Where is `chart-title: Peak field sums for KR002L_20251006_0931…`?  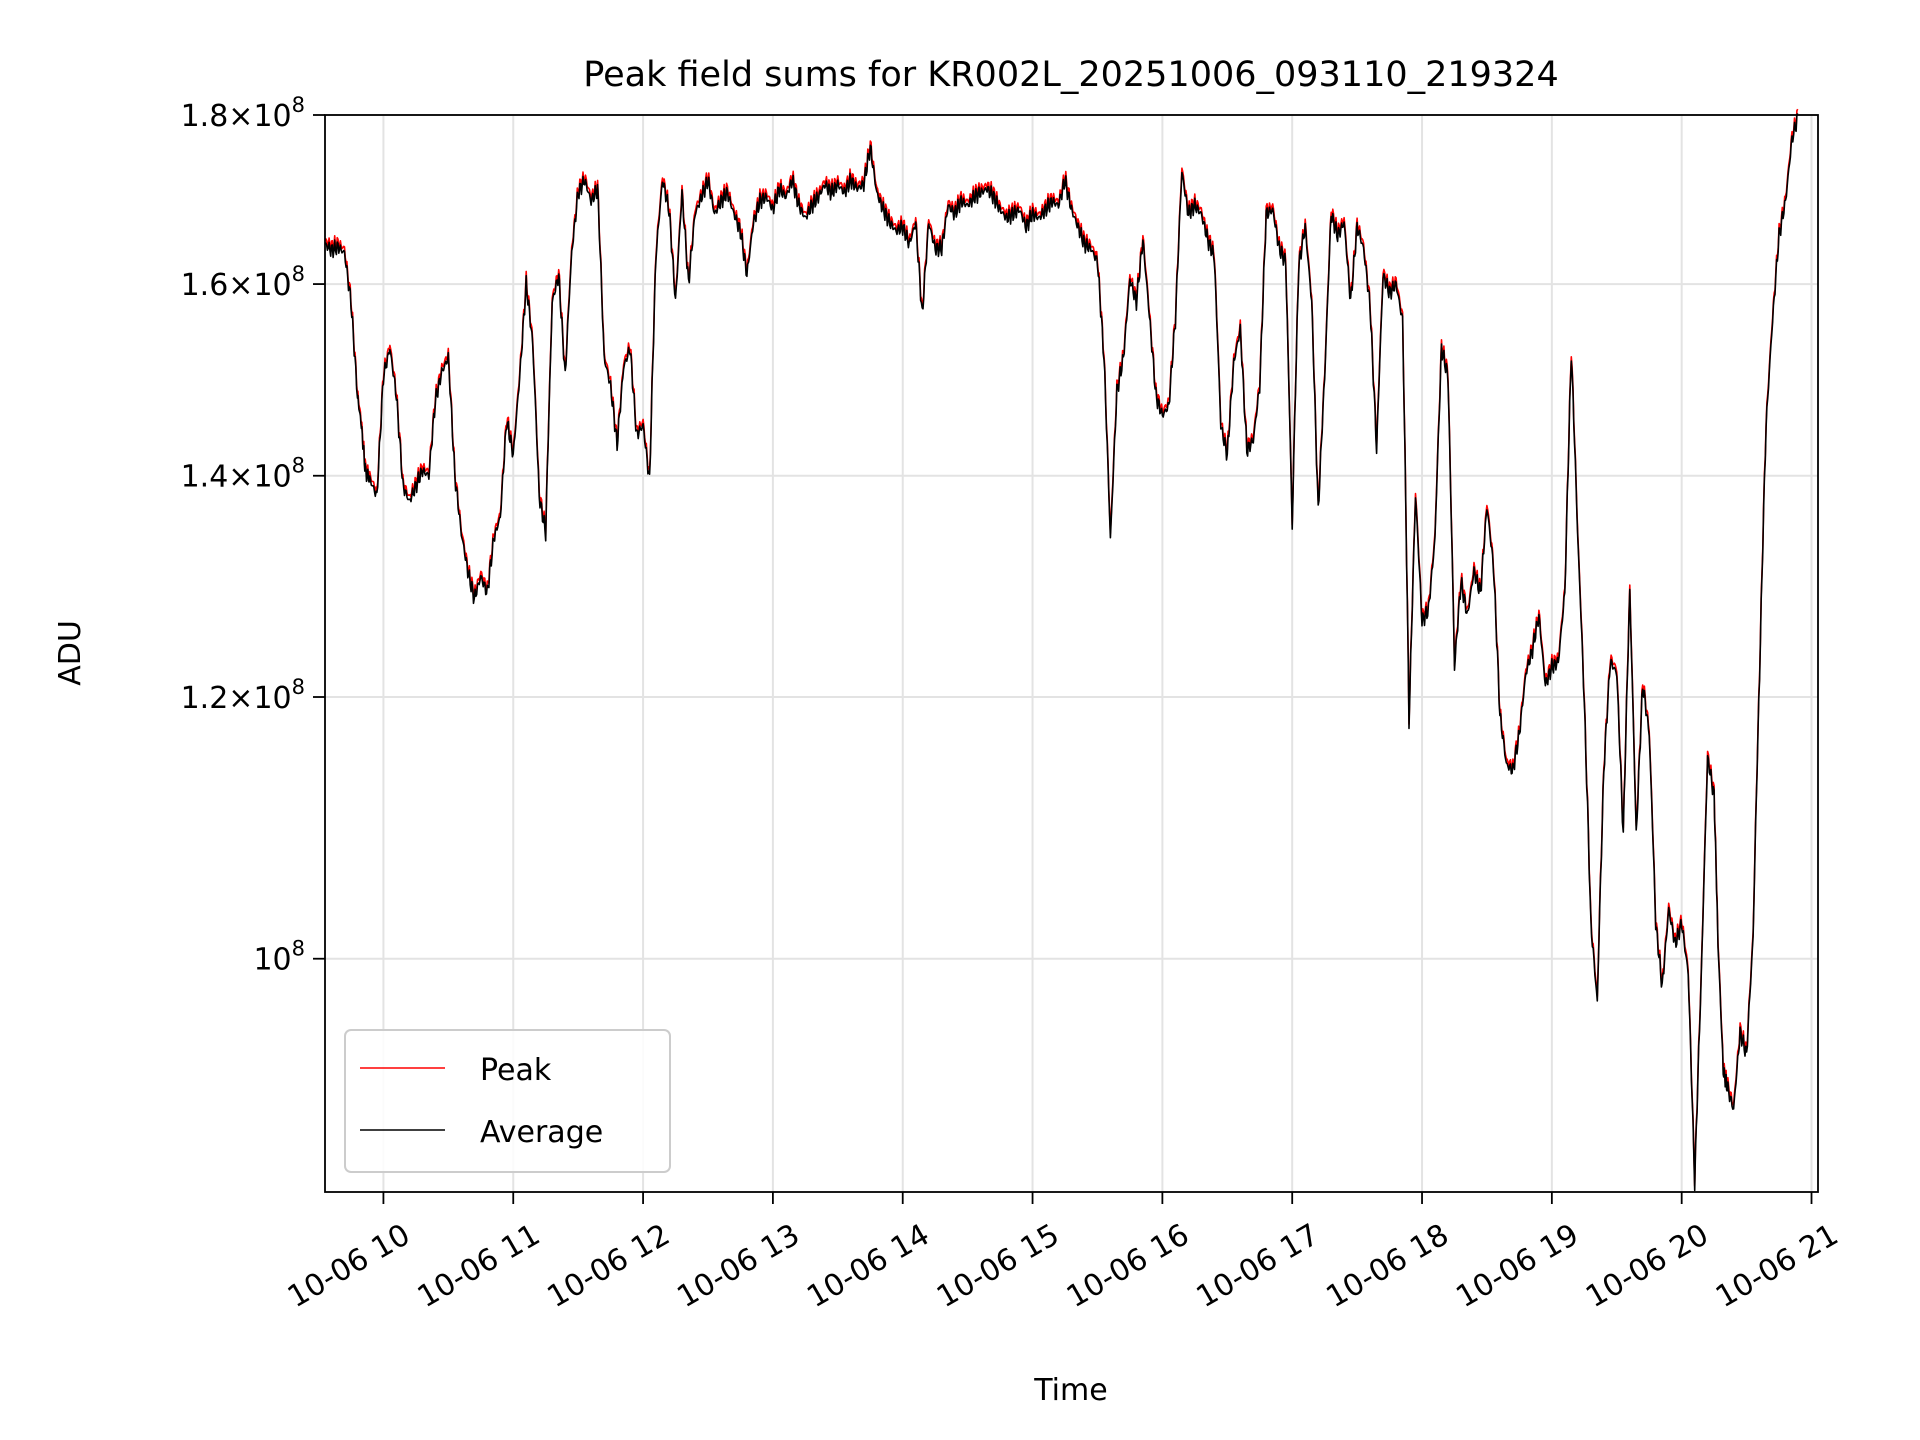 chart-title: Peak field sums for KR002L_20251006_0931… is located at coordinates (1070, 75).